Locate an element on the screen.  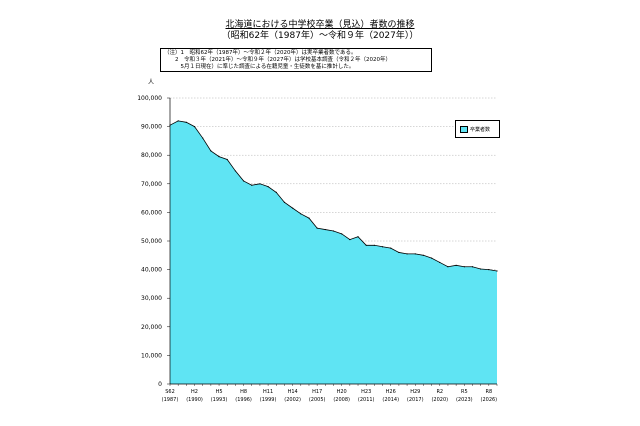
x-tick-label-era: H2 is located at coordinates (194, 392).